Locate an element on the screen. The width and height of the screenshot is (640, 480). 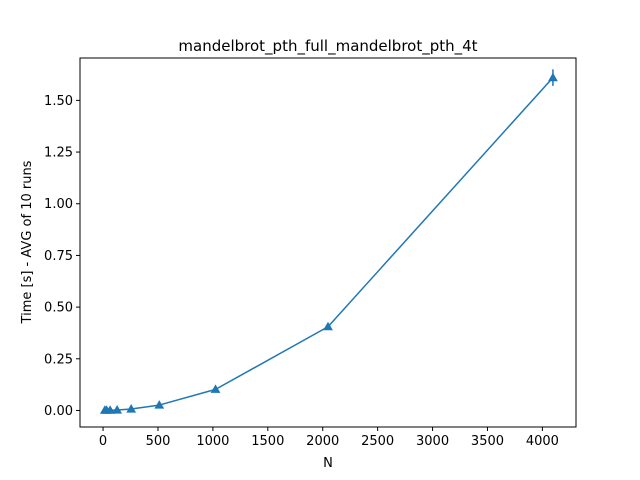
y-tick-label: 1.25 is located at coordinates (58, 153).